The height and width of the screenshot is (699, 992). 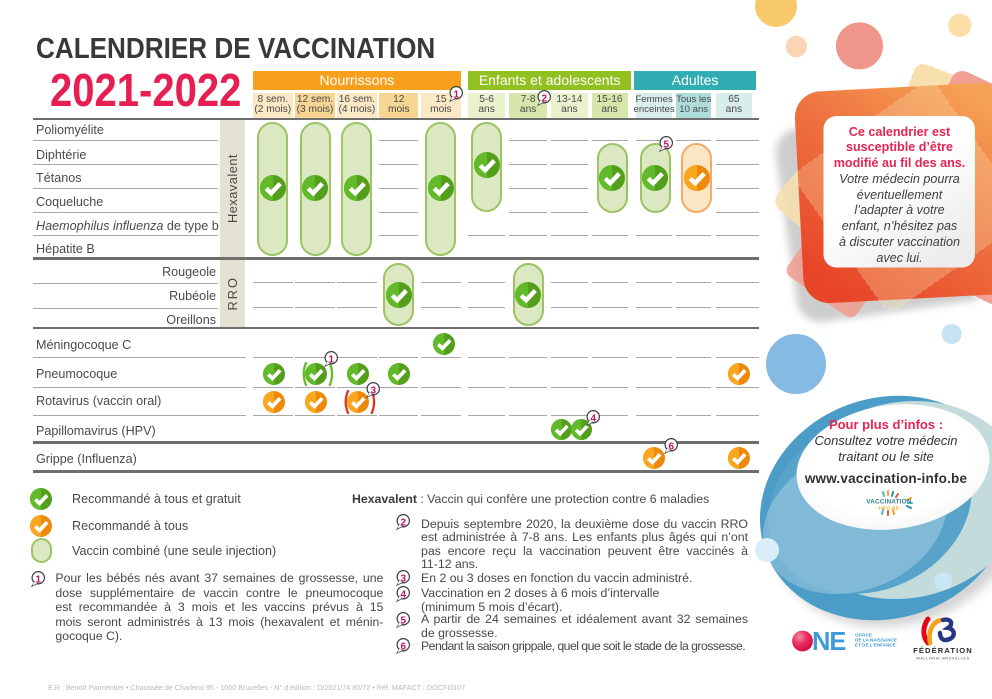 What do you see at coordinates (889, 502) in the screenshot?
I see `svg-text: VACCINATION` at bounding box center [889, 502].